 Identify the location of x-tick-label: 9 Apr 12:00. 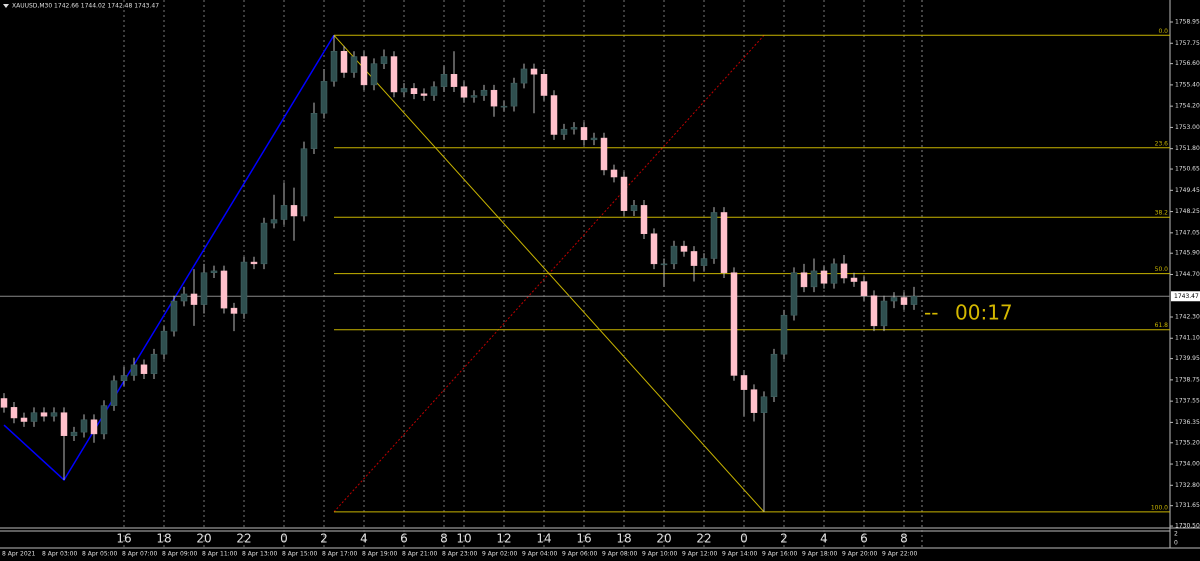
(699, 554).